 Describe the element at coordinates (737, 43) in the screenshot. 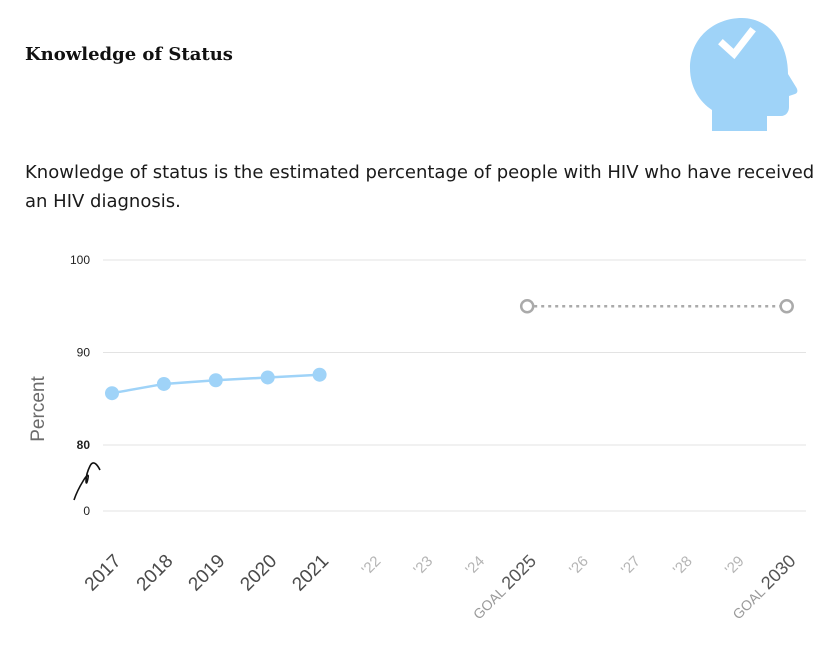

I see `checkmark` at that location.